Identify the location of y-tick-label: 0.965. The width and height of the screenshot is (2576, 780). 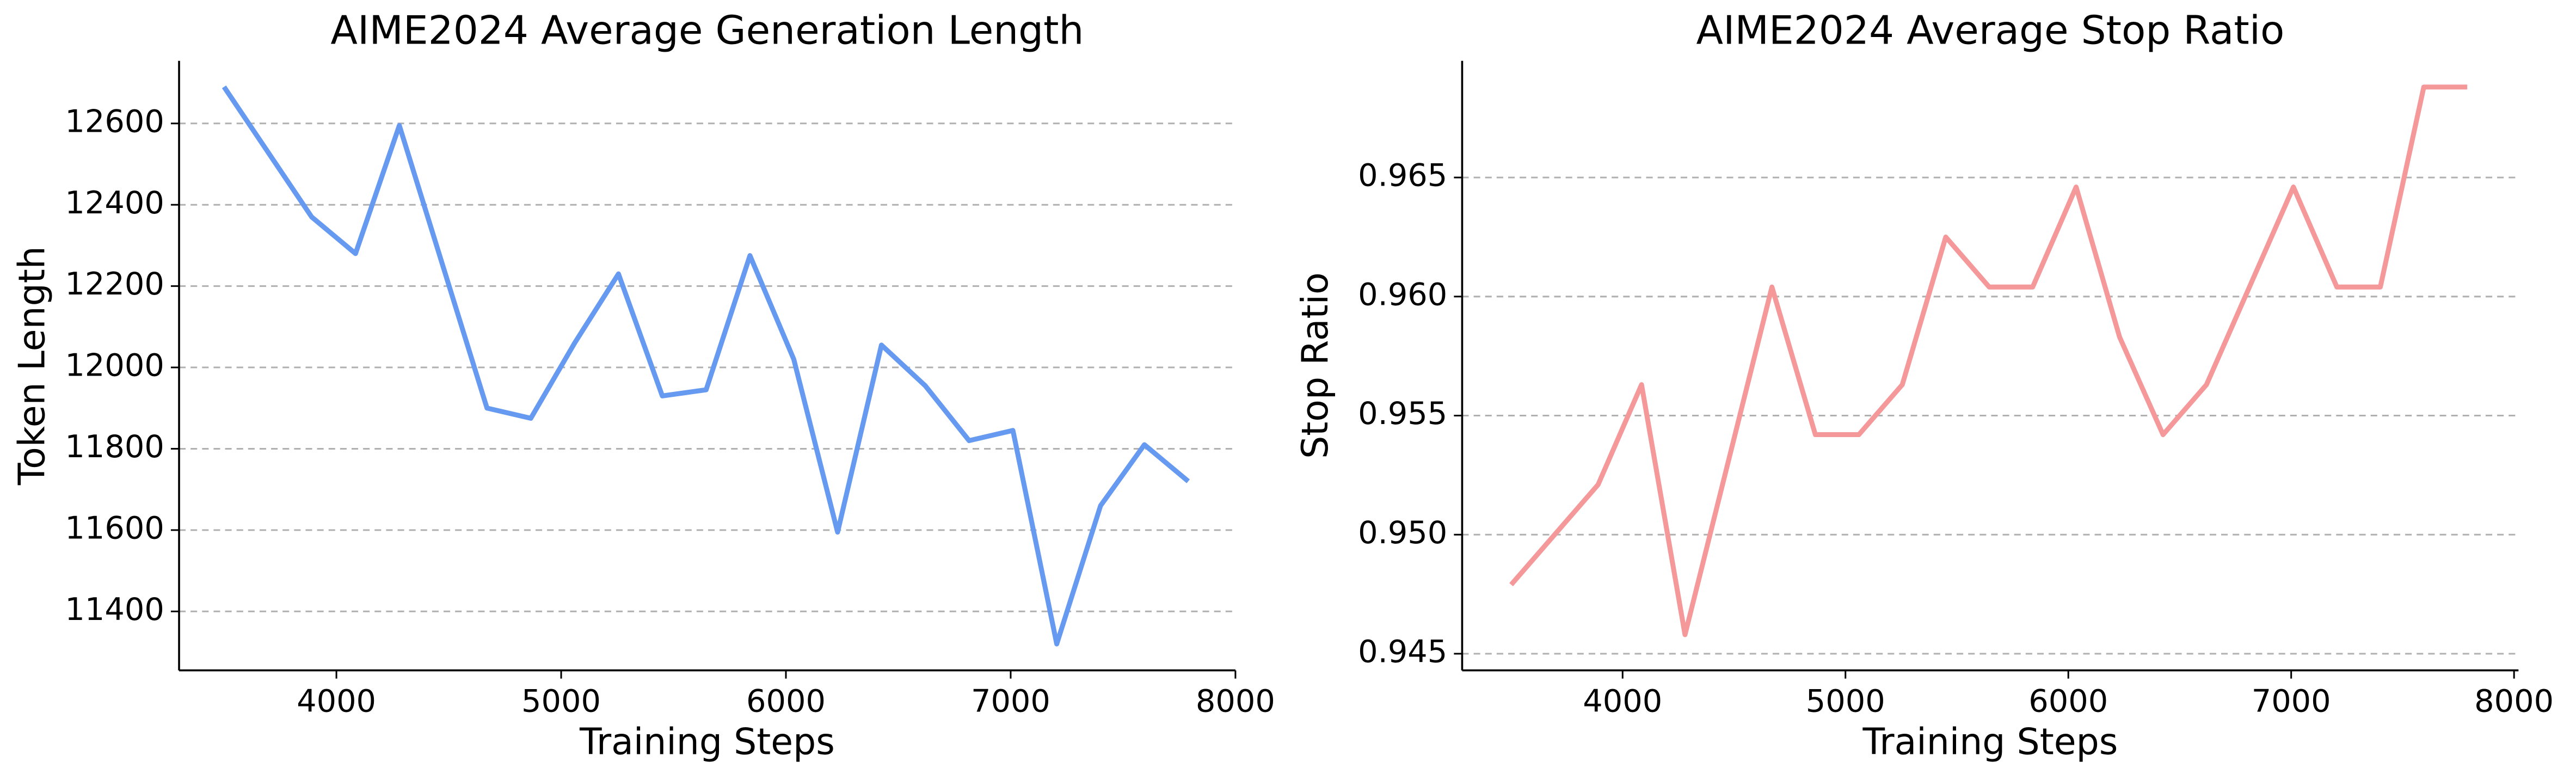
(1402, 175).